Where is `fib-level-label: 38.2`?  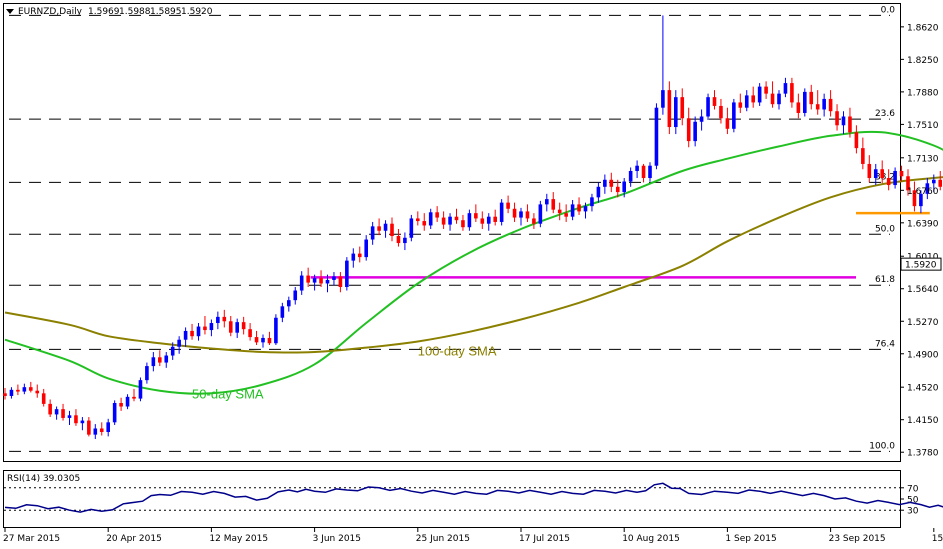 fib-level-label: 38.2 is located at coordinates (885, 177).